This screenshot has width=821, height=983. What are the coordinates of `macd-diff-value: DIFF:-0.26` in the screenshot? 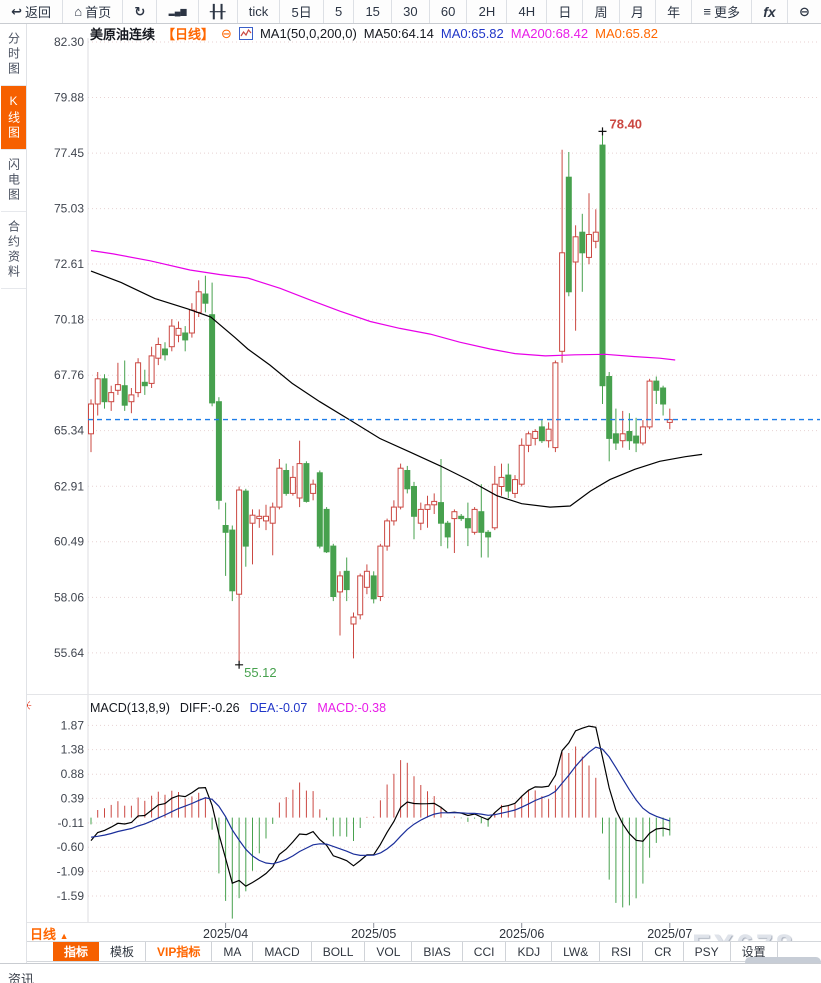 It's located at (209, 707).